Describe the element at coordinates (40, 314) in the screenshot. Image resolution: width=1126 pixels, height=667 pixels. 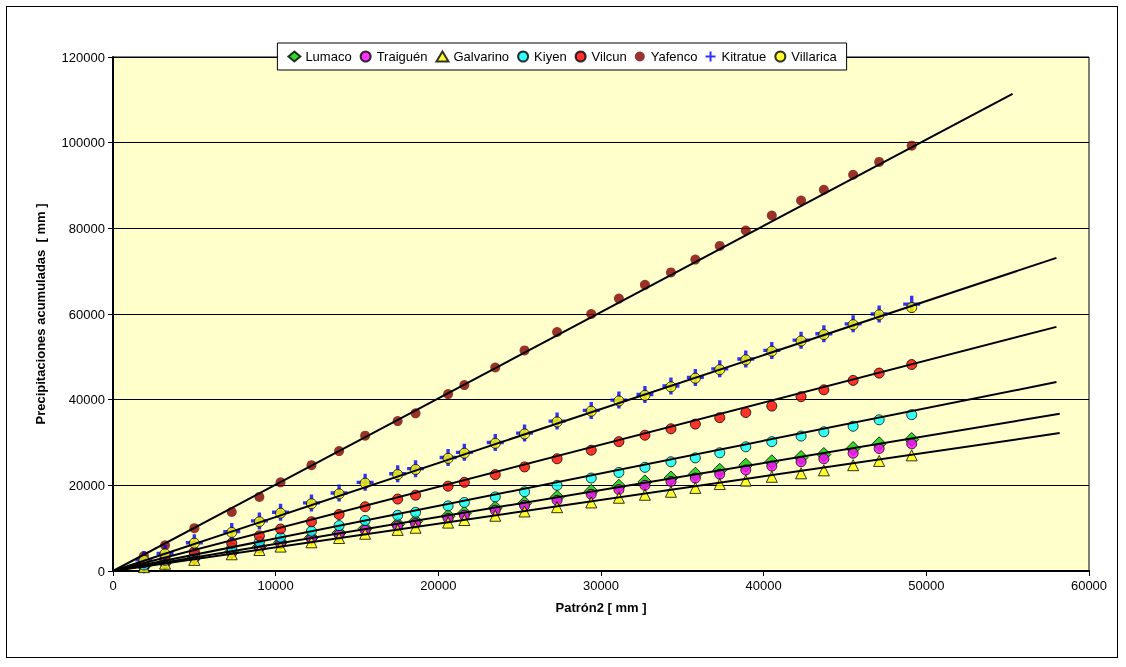
I see `y-axis-title: Precipitaciones acumuladas [ mm ]` at that location.